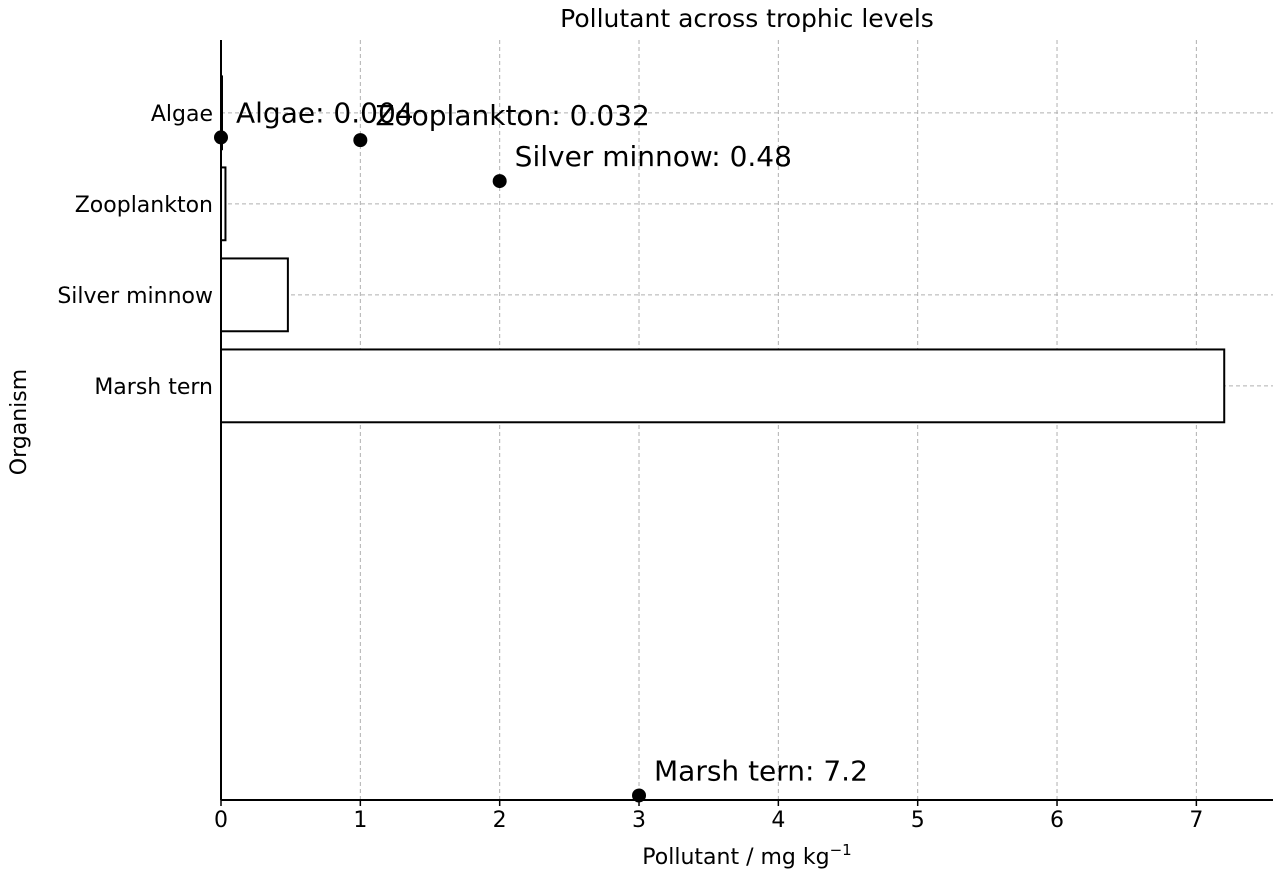  What do you see at coordinates (135, 296) in the screenshot?
I see `y-tick-label-2: Silver minnow` at bounding box center [135, 296].